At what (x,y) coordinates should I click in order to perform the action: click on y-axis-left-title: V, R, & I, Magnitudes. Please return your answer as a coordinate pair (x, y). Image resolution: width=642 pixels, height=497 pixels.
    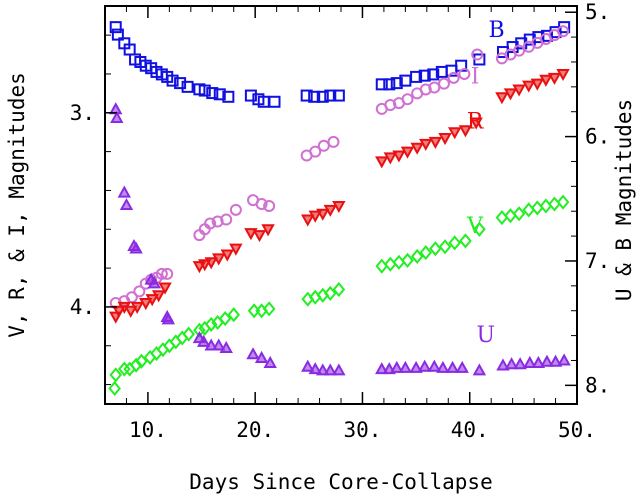
    Looking at the image, I should click on (17, 205).